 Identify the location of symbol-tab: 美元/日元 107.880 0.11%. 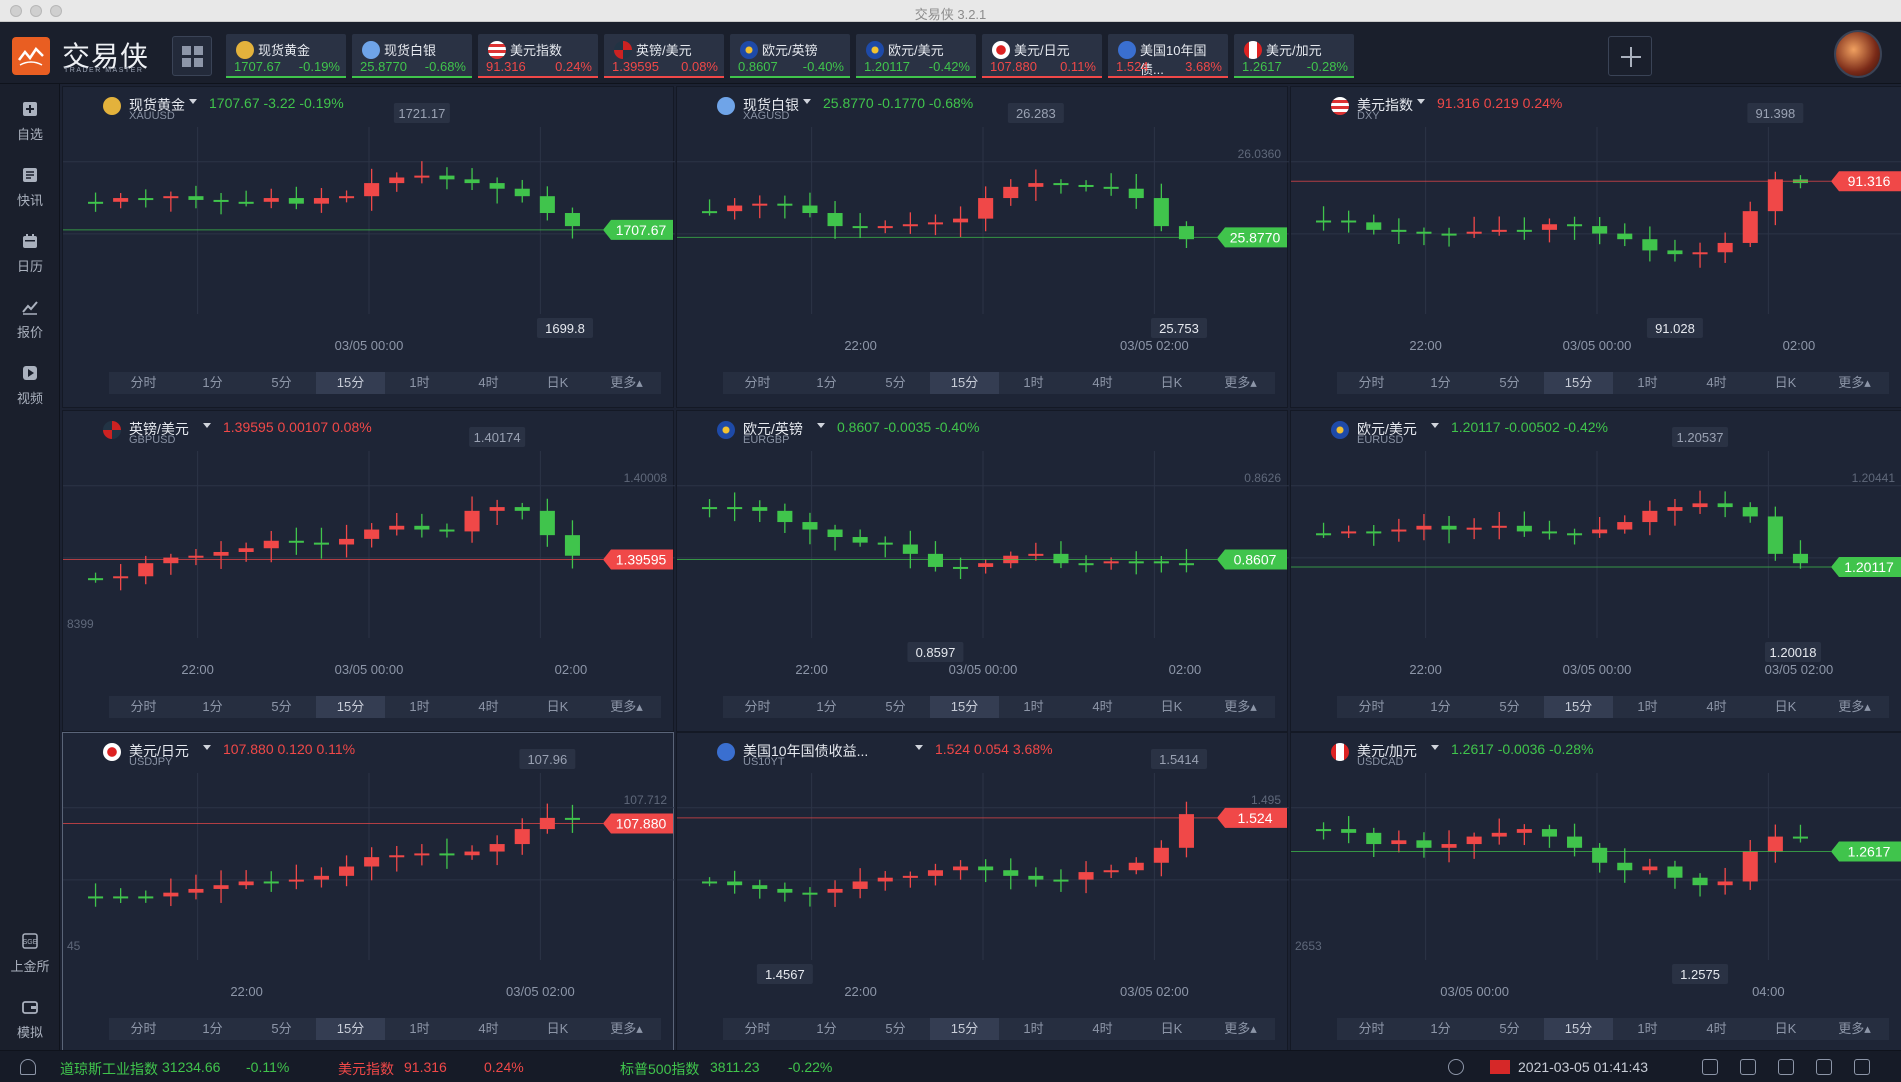
(1042, 56).